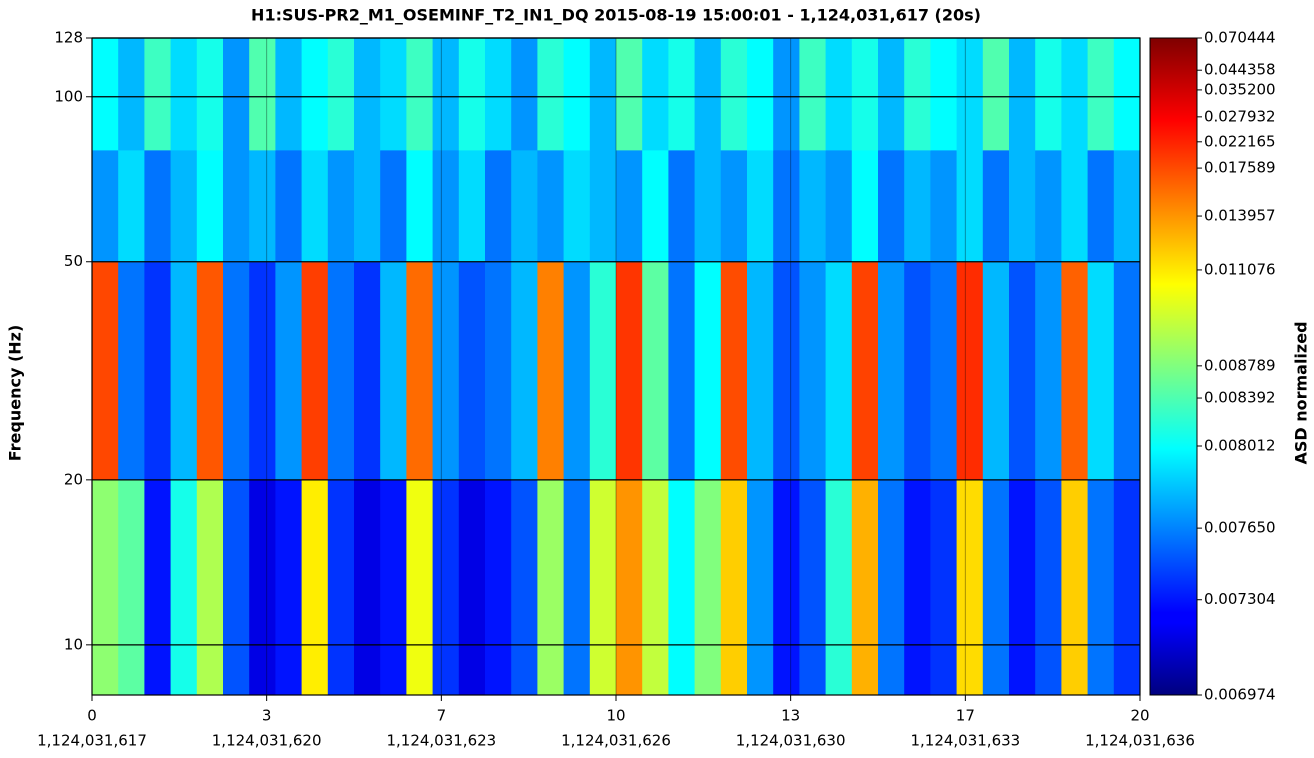 The image size is (1314, 758). Describe the element at coordinates (1139, 716) in the screenshot. I see `x-tick-label: 20` at that location.